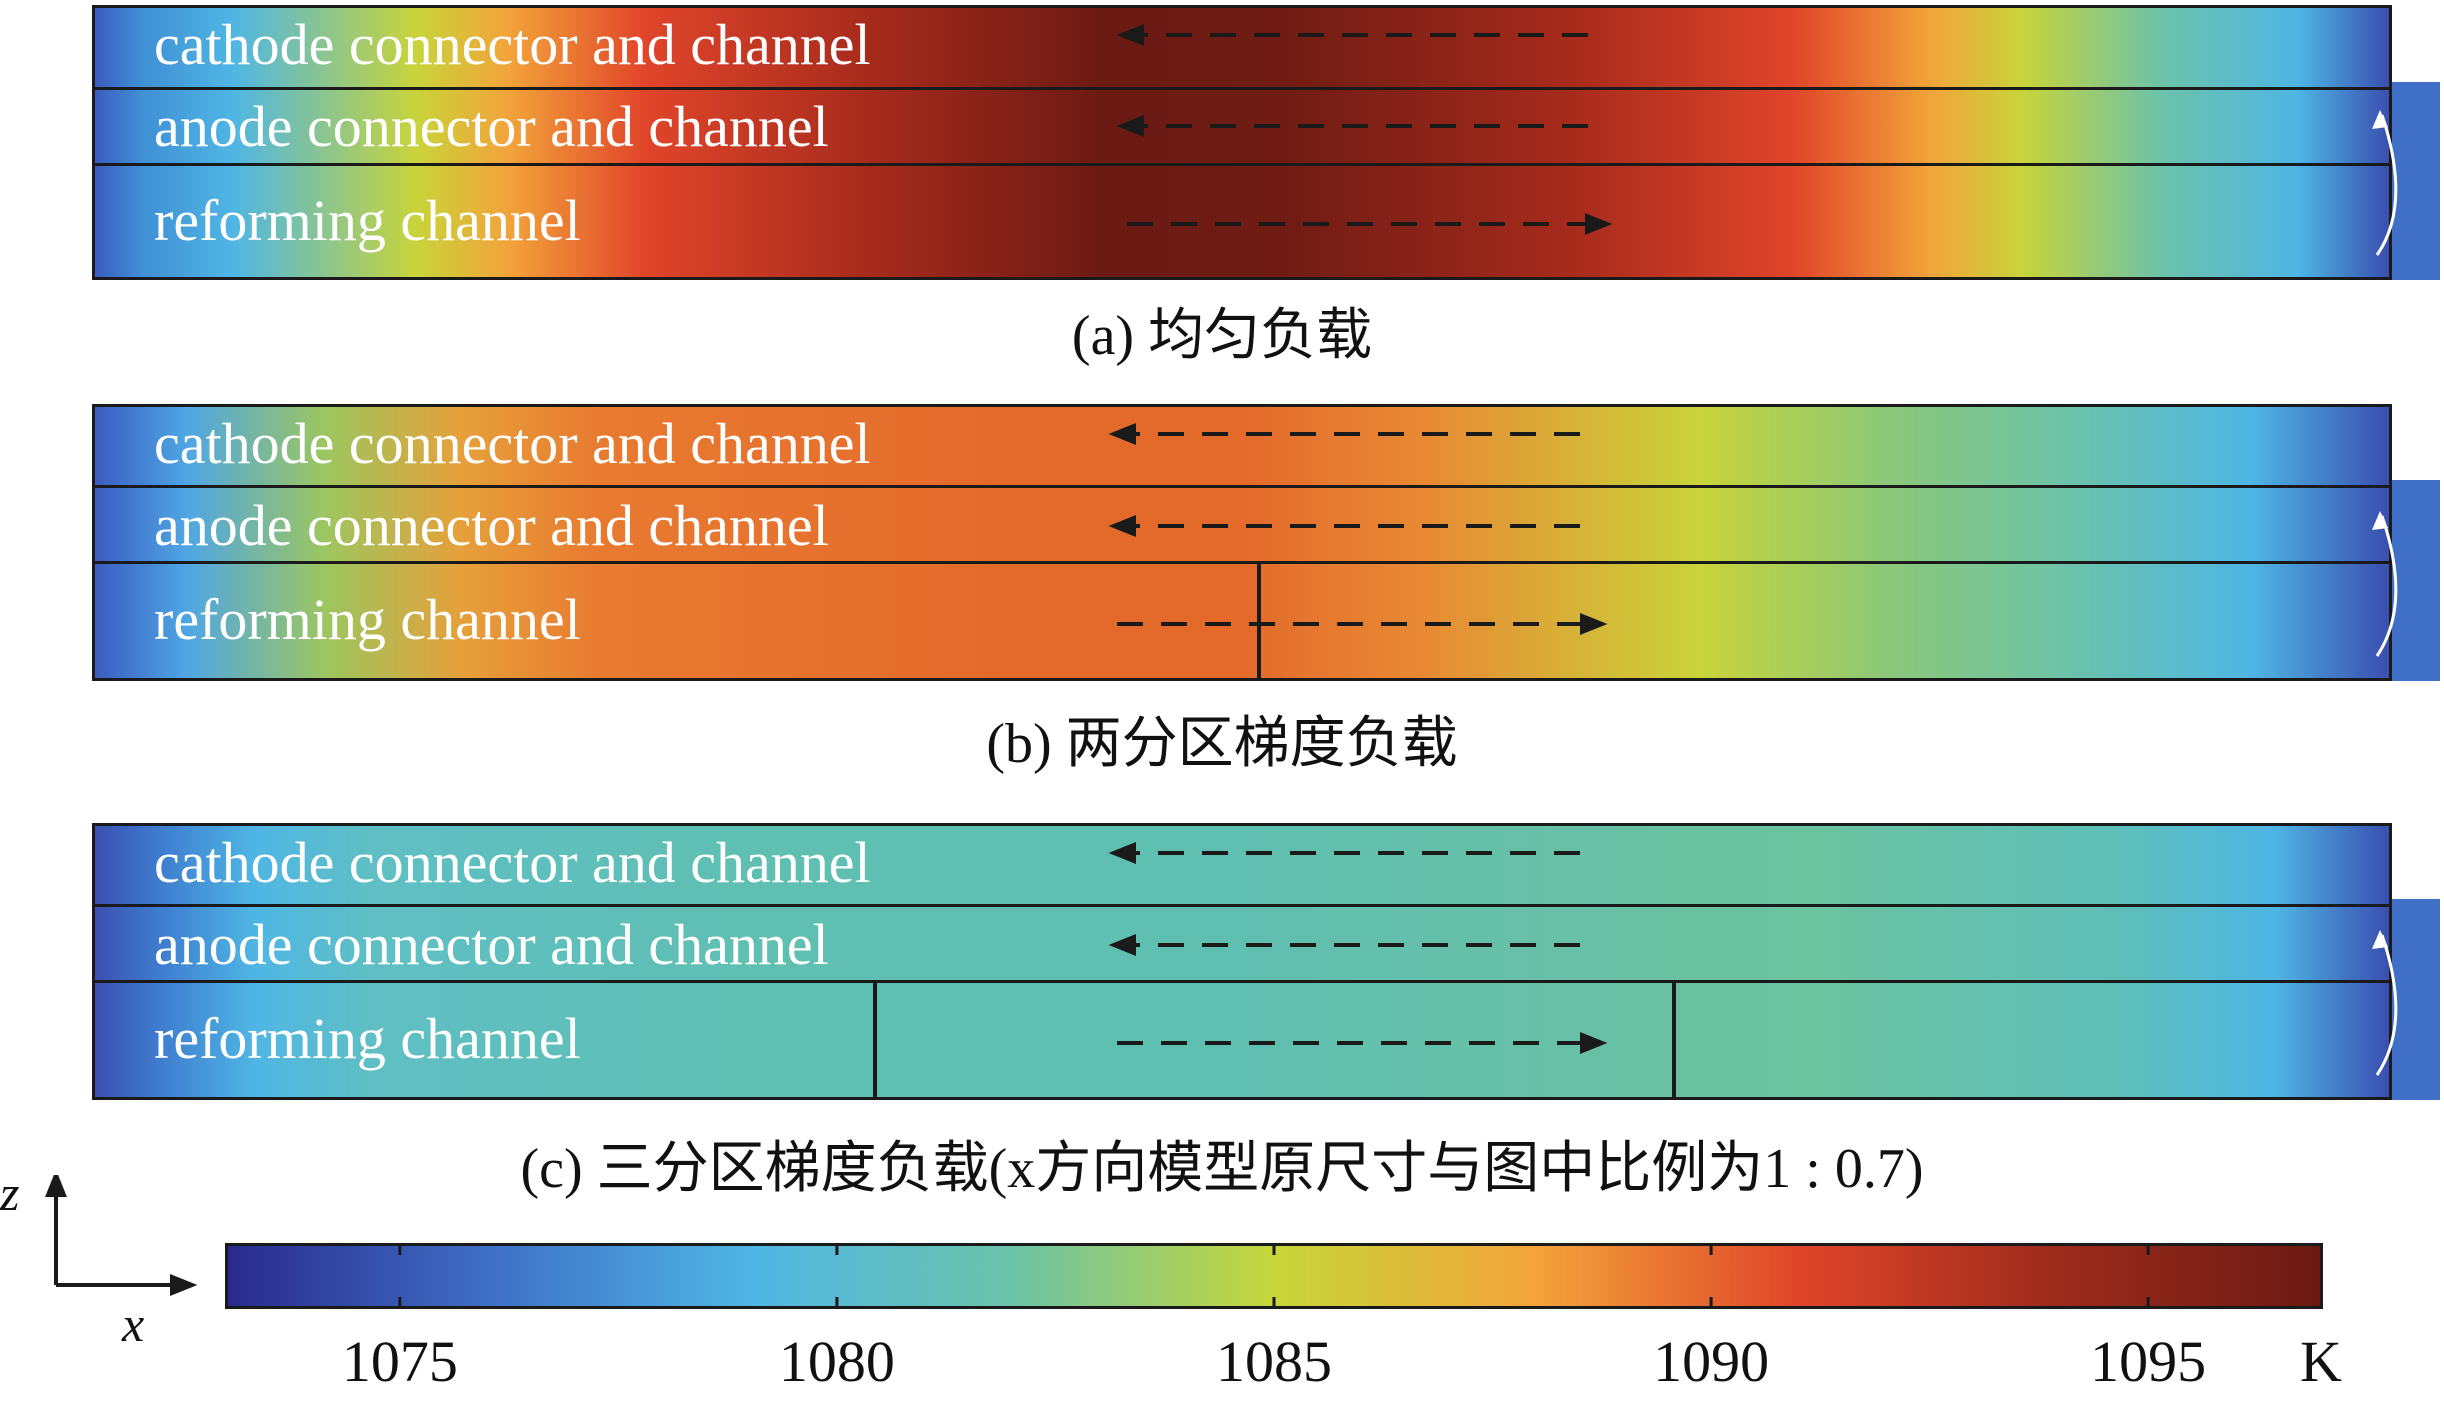 The width and height of the screenshot is (2444, 1402). Describe the element at coordinates (2321, 1361) in the screenshot. I see `colorbar-unit: K` at that location.